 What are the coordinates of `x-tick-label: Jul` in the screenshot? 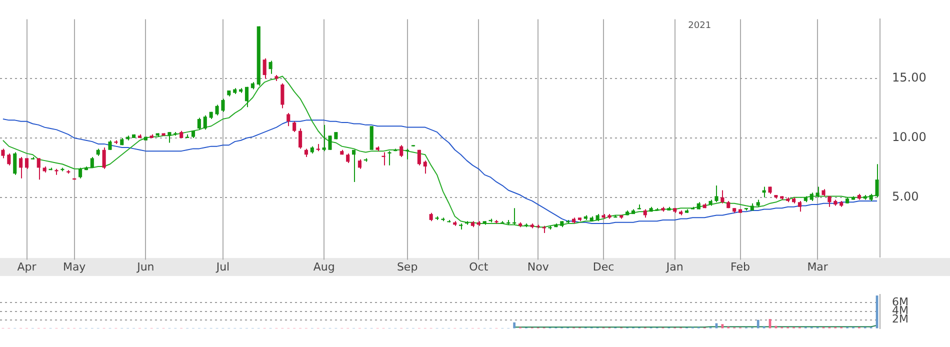 It's located at (222, 267).